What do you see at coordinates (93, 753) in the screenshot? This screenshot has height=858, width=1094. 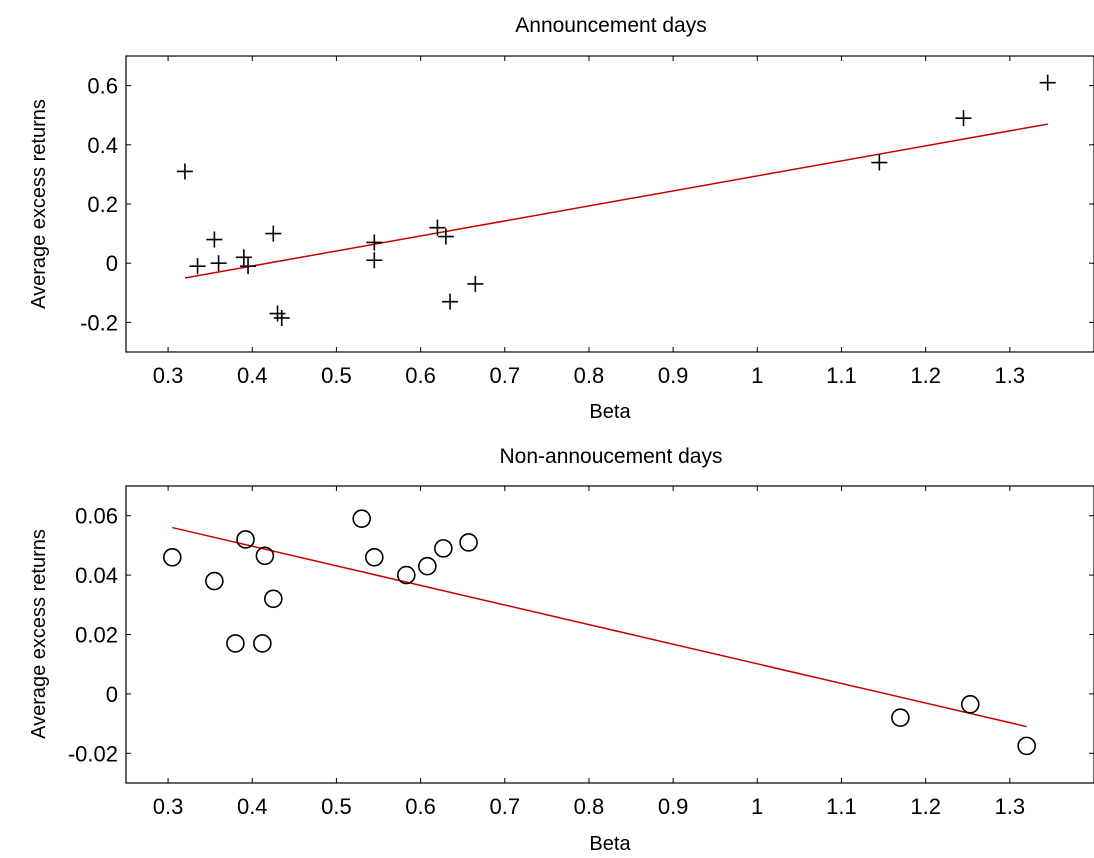 I see `y-tick-label: -0.02` at bounding box center [93, 753].